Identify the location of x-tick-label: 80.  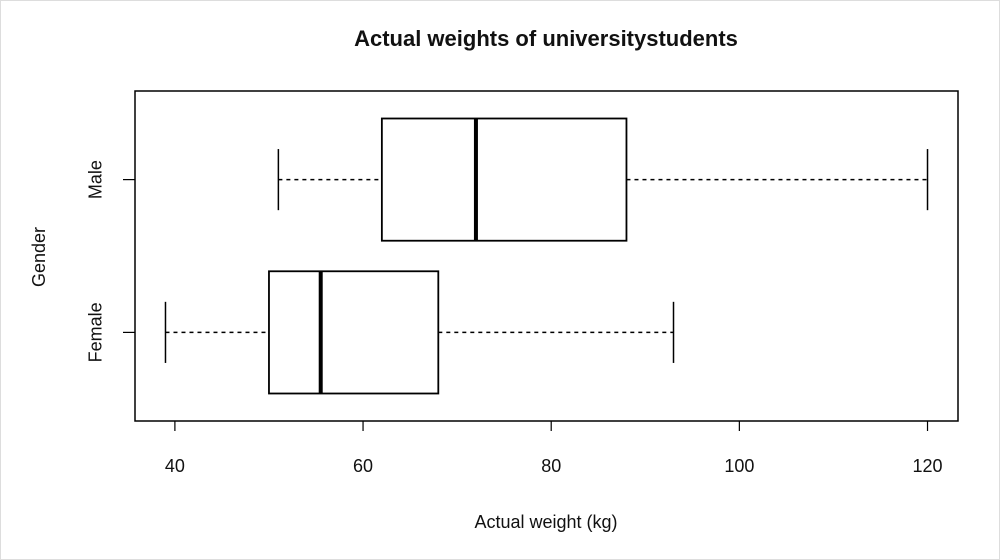
(551, 466).